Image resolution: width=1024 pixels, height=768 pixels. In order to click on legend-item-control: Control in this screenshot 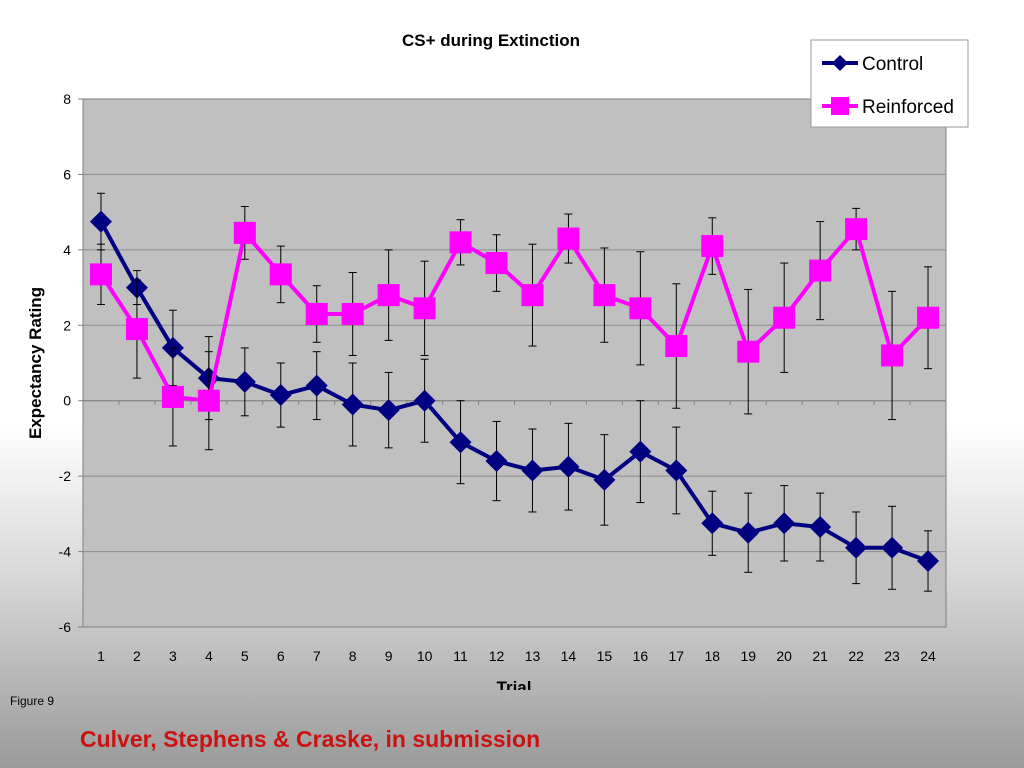, I will do `click(872, 64)`.